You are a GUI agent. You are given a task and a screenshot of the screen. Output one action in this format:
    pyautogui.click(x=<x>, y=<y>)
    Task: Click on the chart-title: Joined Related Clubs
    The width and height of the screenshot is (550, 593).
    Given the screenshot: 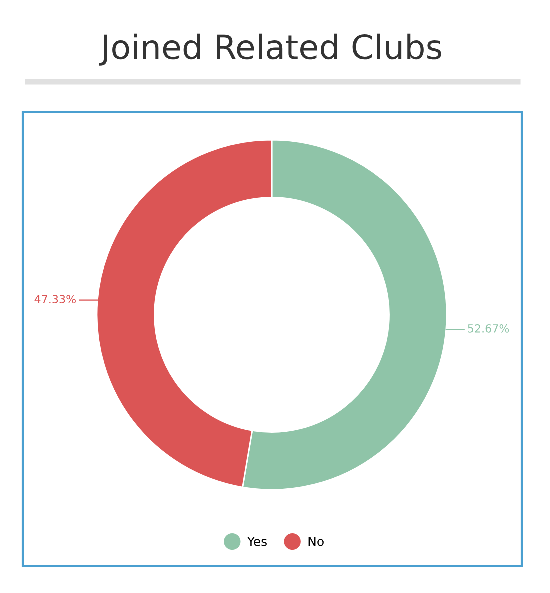 What is the action you would take?
    pyautogui.click(x=270, y=50)
    